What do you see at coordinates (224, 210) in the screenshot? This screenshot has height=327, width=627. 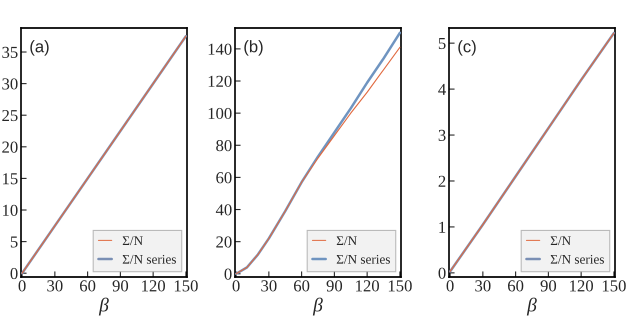 I see `y-tick-label: 40` at bounding box center [224, 210].